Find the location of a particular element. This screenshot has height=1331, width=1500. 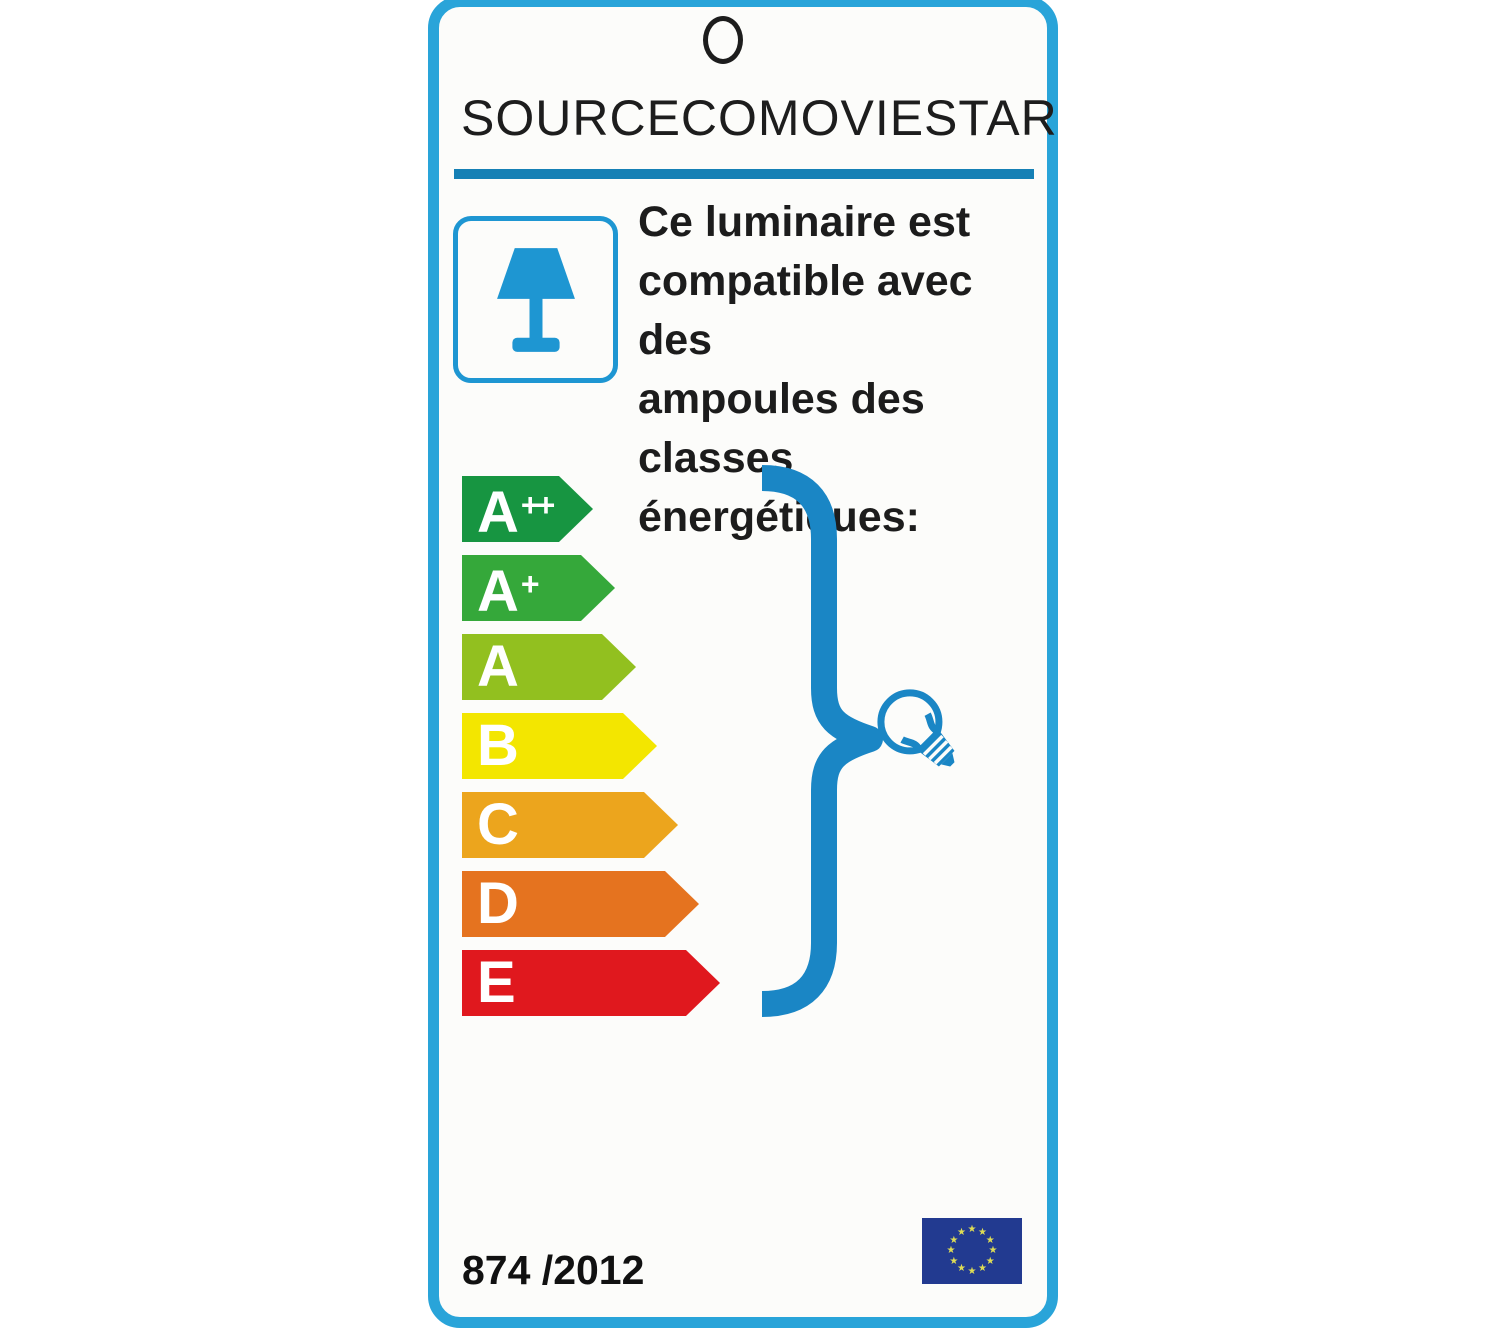

energy-class-arrow-b: B is located at coordinates (559, 746).